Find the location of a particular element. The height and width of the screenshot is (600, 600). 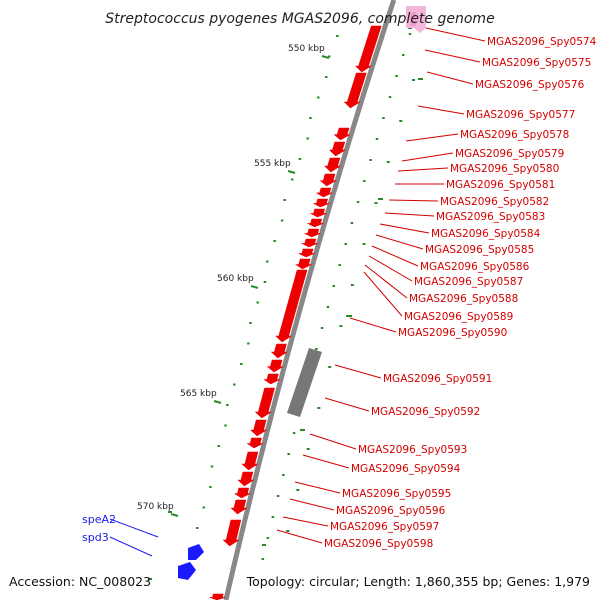

gene-label: MGAS2096_Spy0597 is located at coordinates (384, 527).